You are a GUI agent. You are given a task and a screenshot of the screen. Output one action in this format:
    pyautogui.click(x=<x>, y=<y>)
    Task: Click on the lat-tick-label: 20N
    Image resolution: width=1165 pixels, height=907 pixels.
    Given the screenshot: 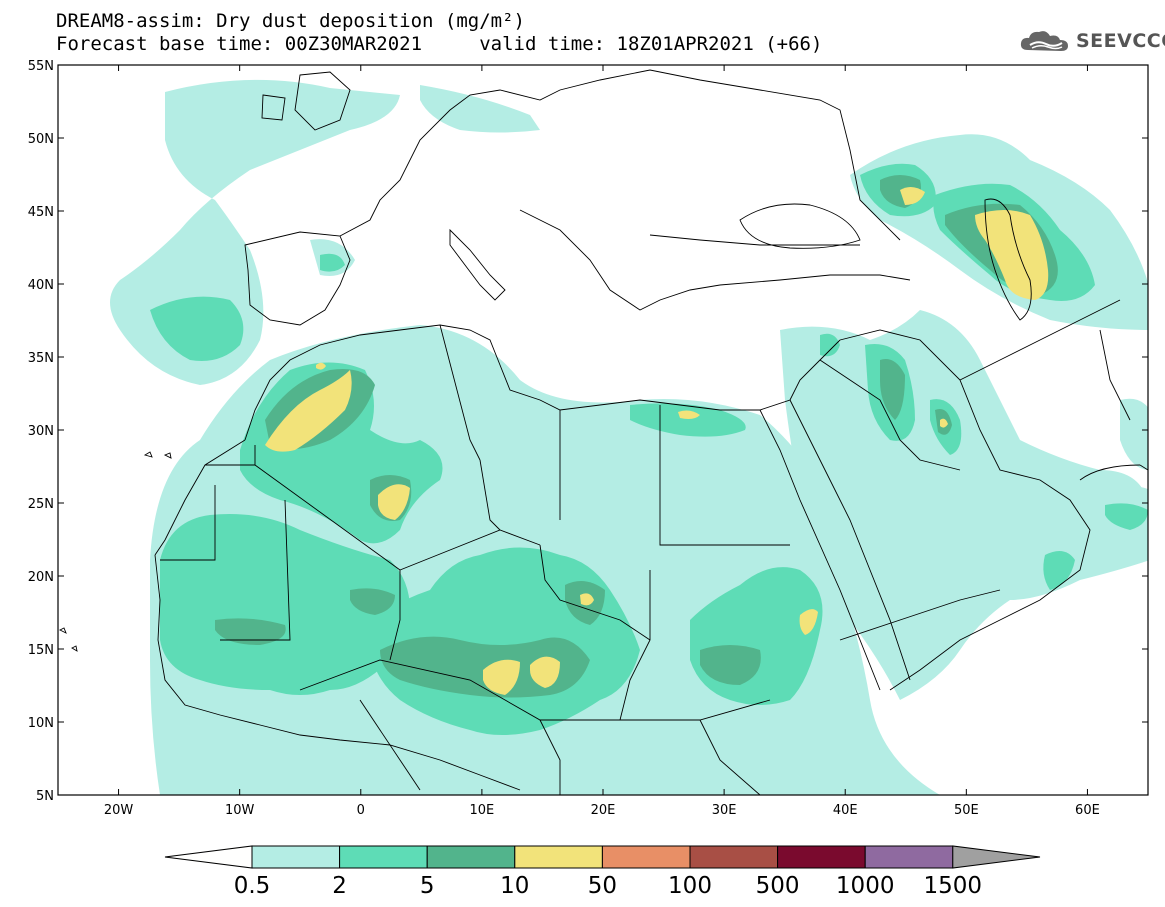 What is the action you would take?
    pyautogui.click(x=41, y=577)
    